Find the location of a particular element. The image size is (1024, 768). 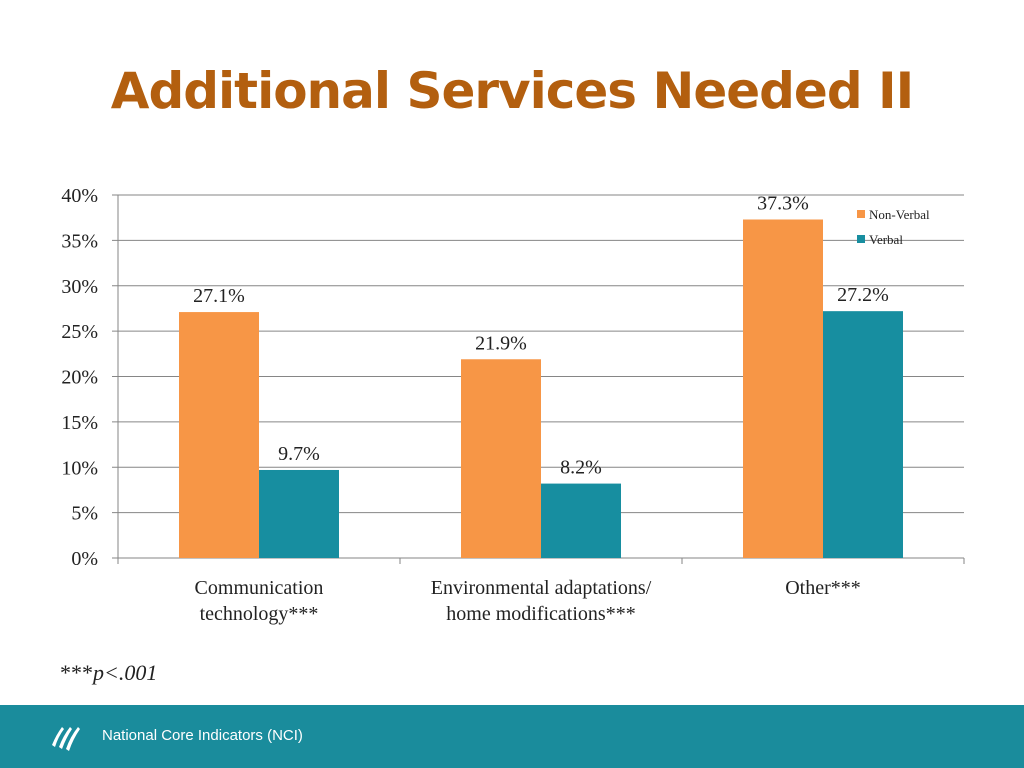

x-tick-label: Other*** is located at coordinates (823, 588).